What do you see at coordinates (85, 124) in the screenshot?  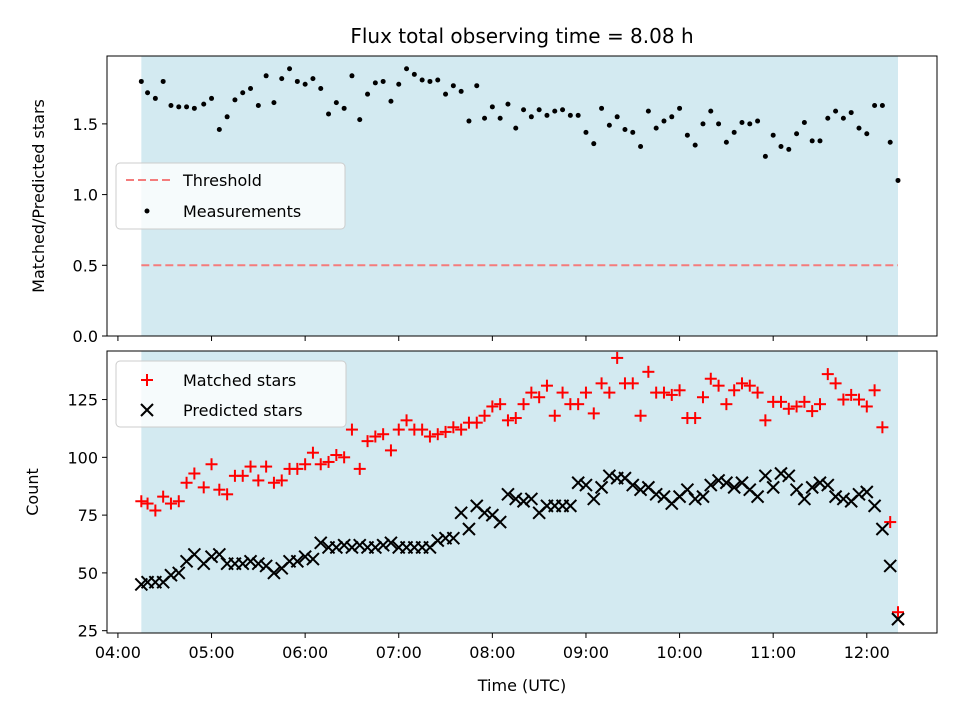 I see `y-tick-label: 1.5` at bounding box center [85, 124].